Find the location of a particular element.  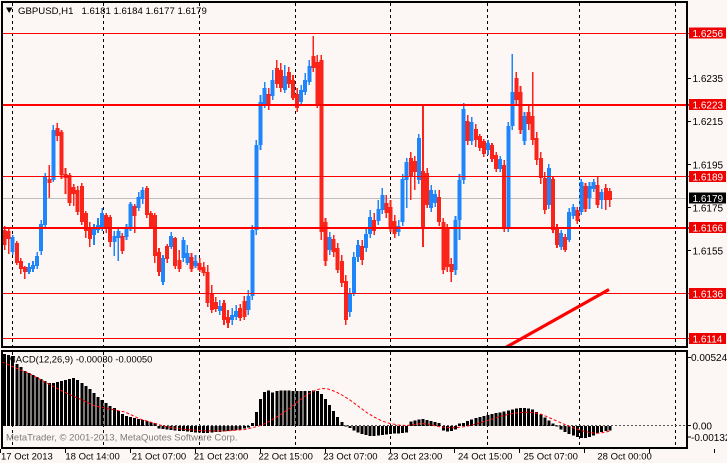

svg-text: 18 Oct 14:00 is located at coordinates (92, 457).